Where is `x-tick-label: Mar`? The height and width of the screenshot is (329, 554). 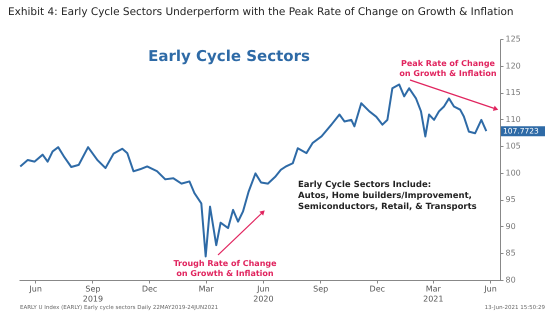 x-tick-label: Mar is located at coordinates (206, 289).